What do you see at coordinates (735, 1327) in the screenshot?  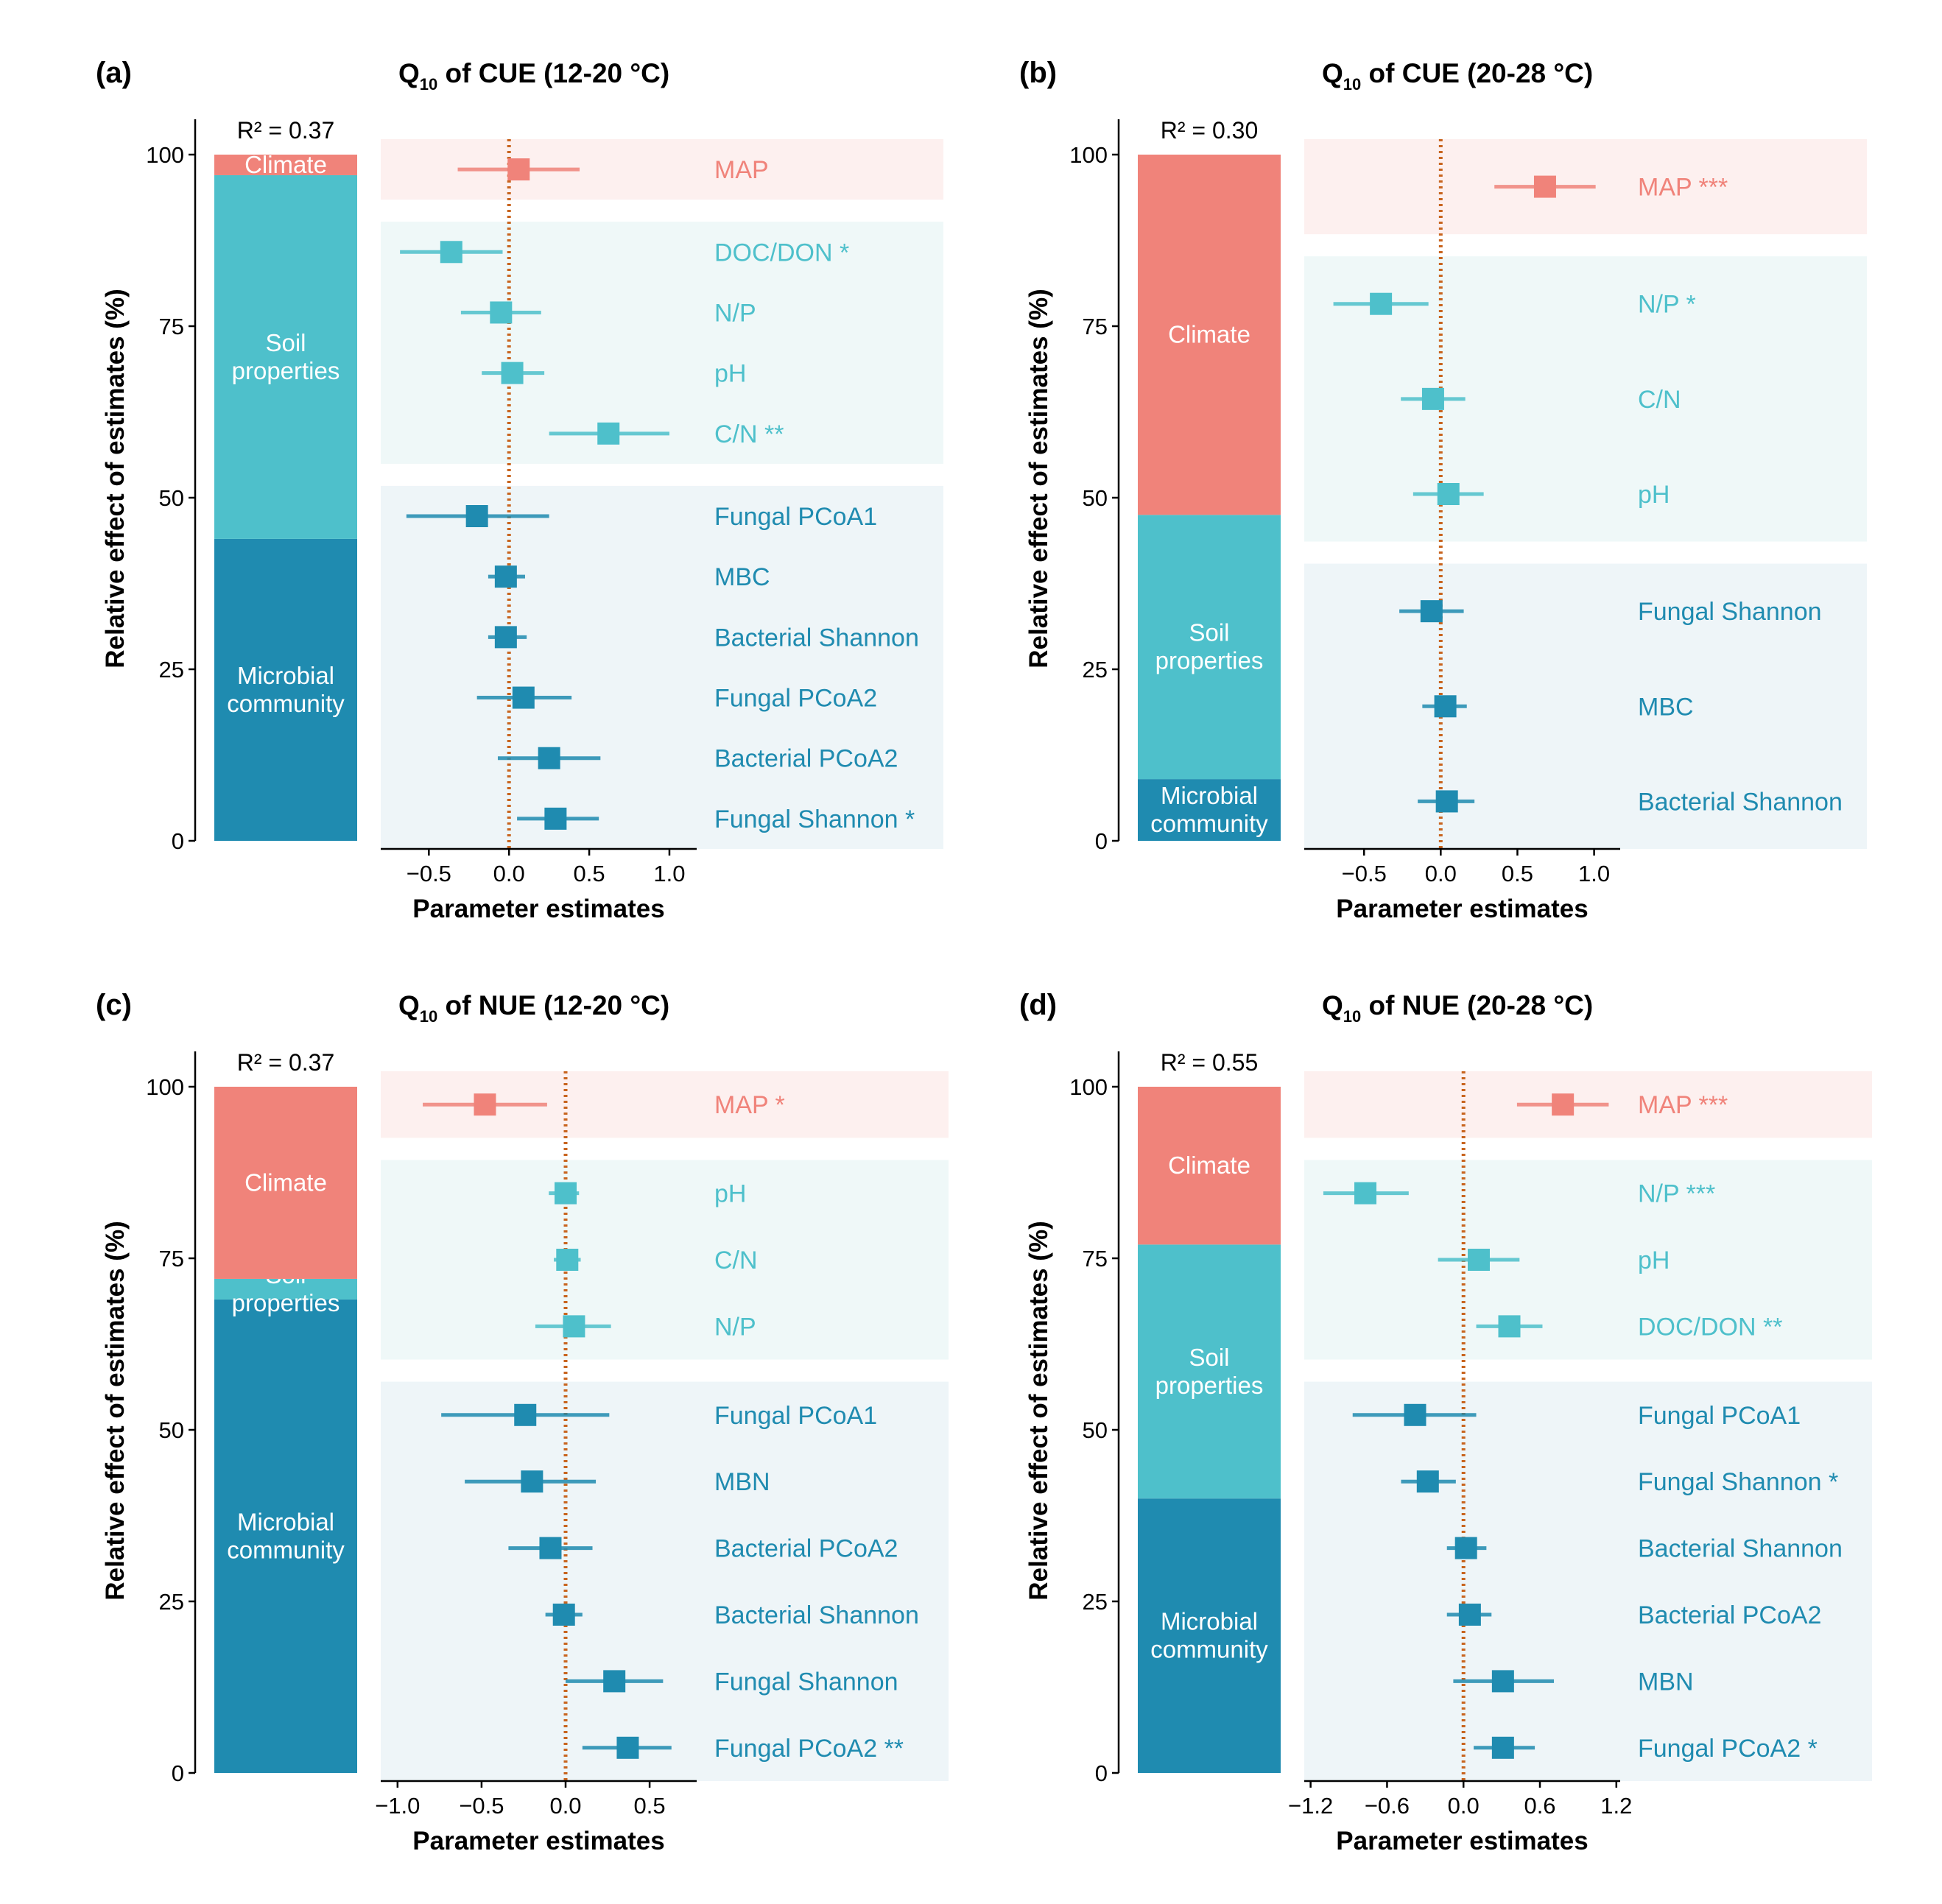 I see `row-label: N/P` at bounding box center [735, 1327].